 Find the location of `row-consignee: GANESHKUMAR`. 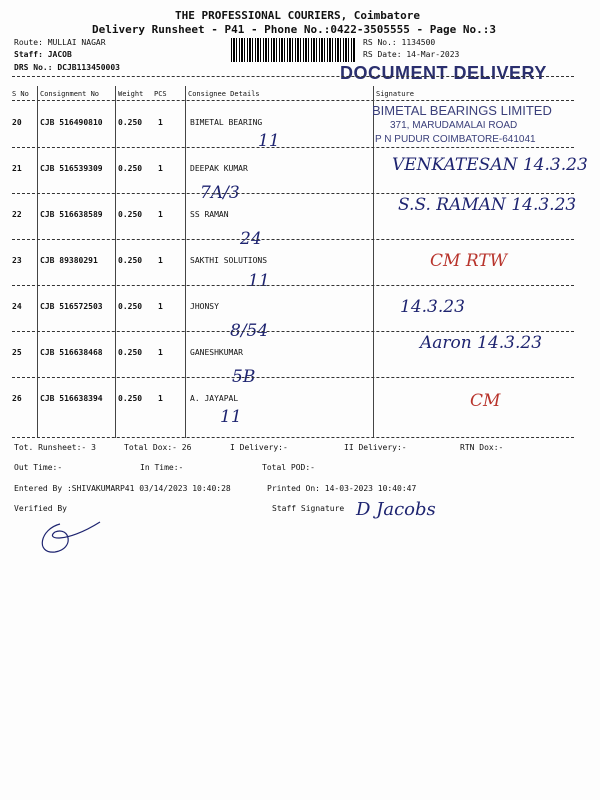

row-consignee: GANESHKUMAR is located at coordinates (216, 352).